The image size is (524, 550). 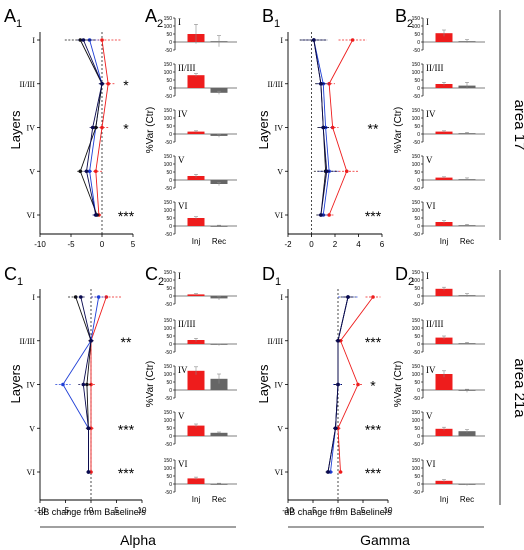 I want to click on xlabel-C1: dB change from Baseline/s, so click(x=92, y=512).